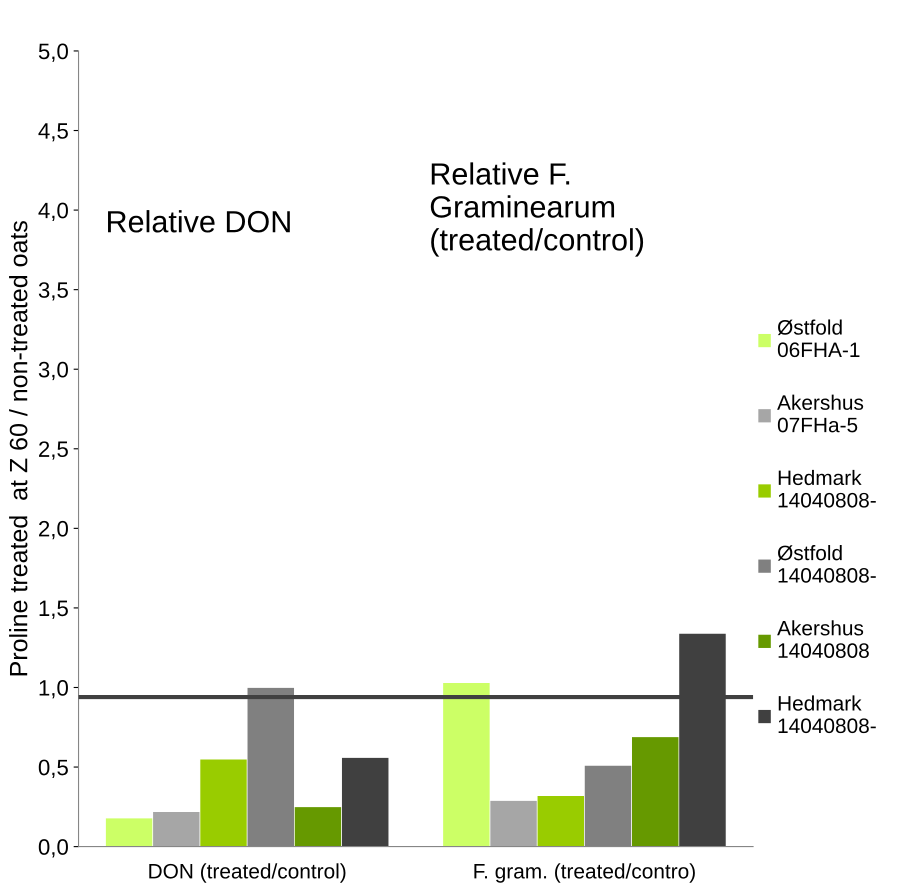  Describe the element at coordinates (53, 450) in the screenshot. I see `y-tick-label: 2,5` at that location.